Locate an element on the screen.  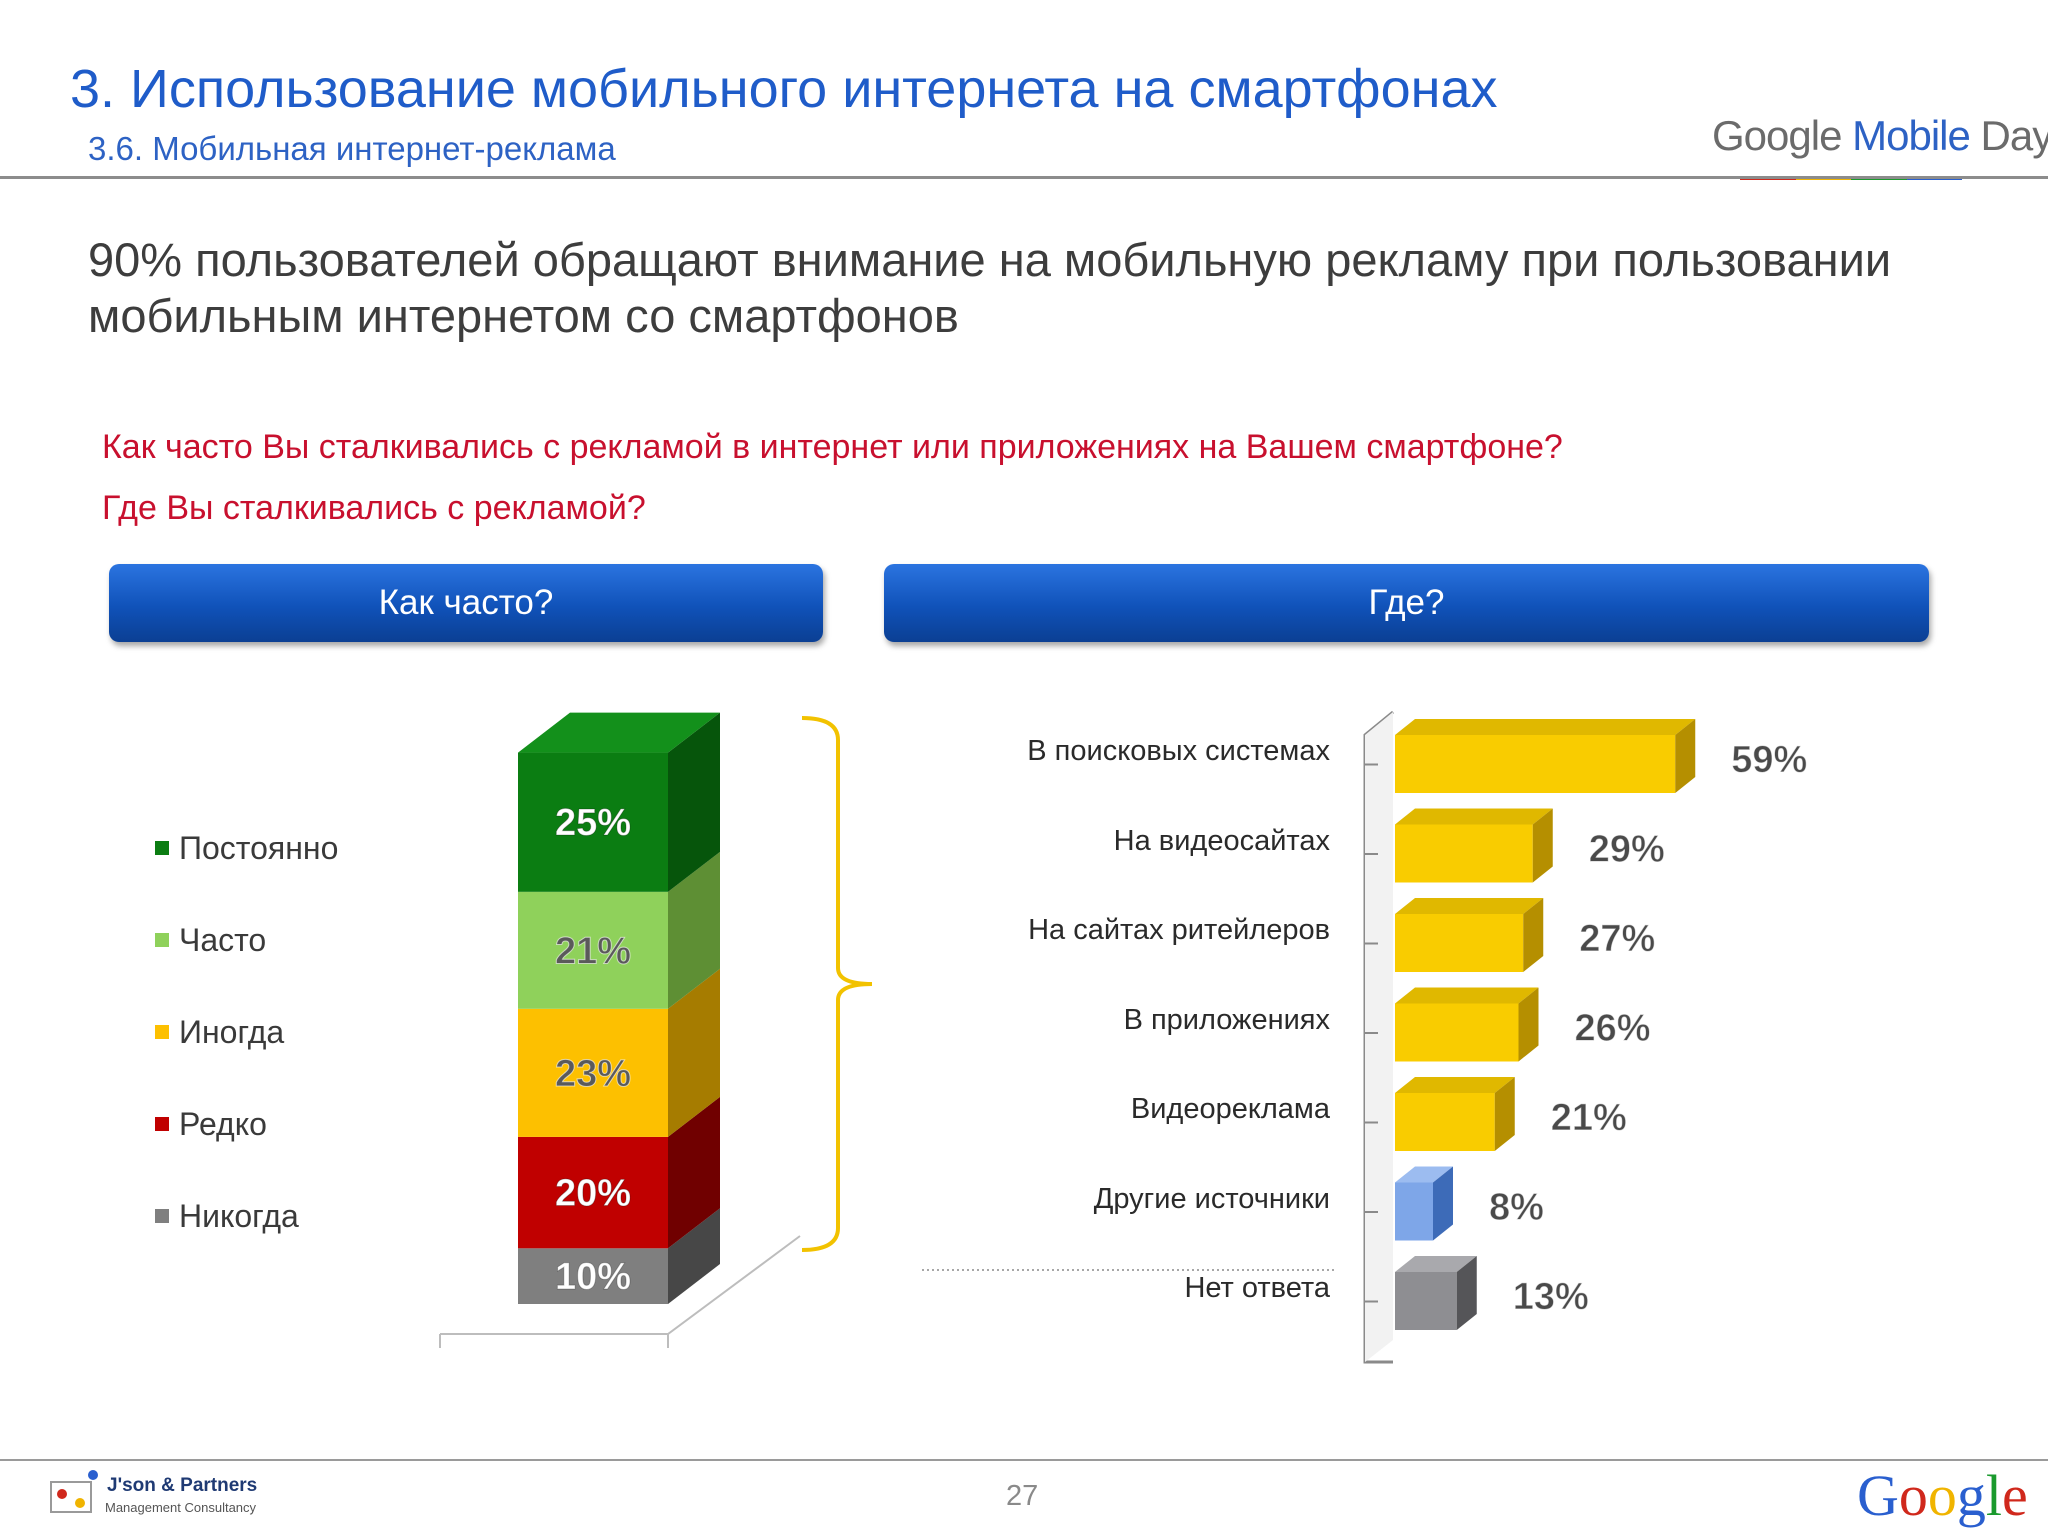
chart-floor is located at coordinates (620, 1291).